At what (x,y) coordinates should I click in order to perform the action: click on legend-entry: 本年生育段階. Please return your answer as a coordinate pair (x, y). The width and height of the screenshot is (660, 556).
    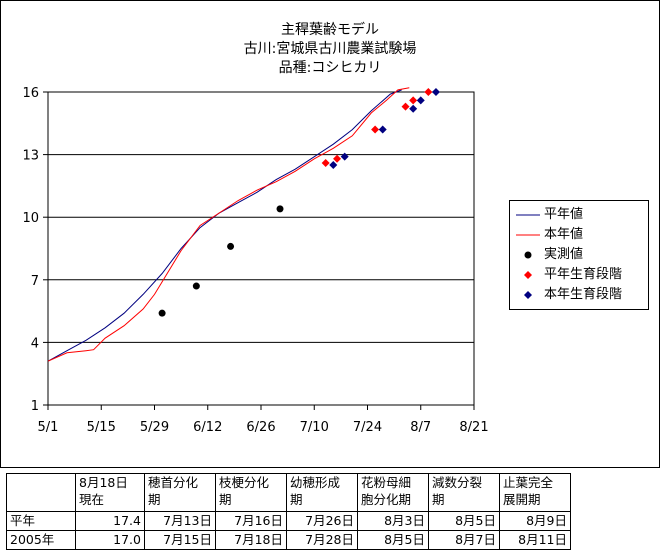
    Looking at the image, I should click on (569, 295).